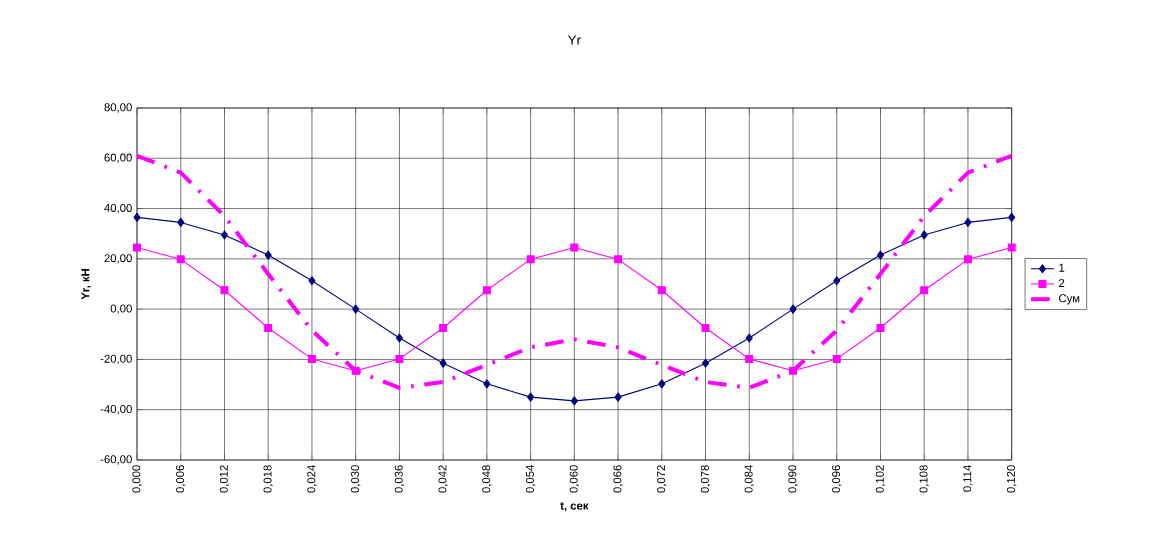  Describe the element at coordinates (268, 479) in the screenshot. I see `x-tick-label: 0,018` at that location.